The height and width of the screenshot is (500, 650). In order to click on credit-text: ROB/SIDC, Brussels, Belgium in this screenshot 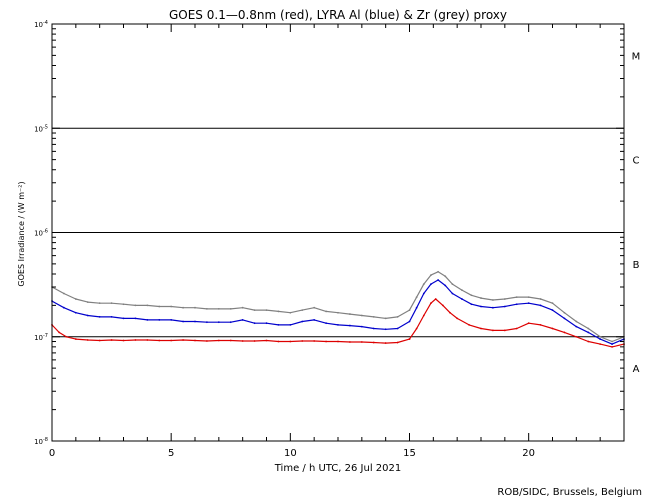, I will do `click(569, 492)`.